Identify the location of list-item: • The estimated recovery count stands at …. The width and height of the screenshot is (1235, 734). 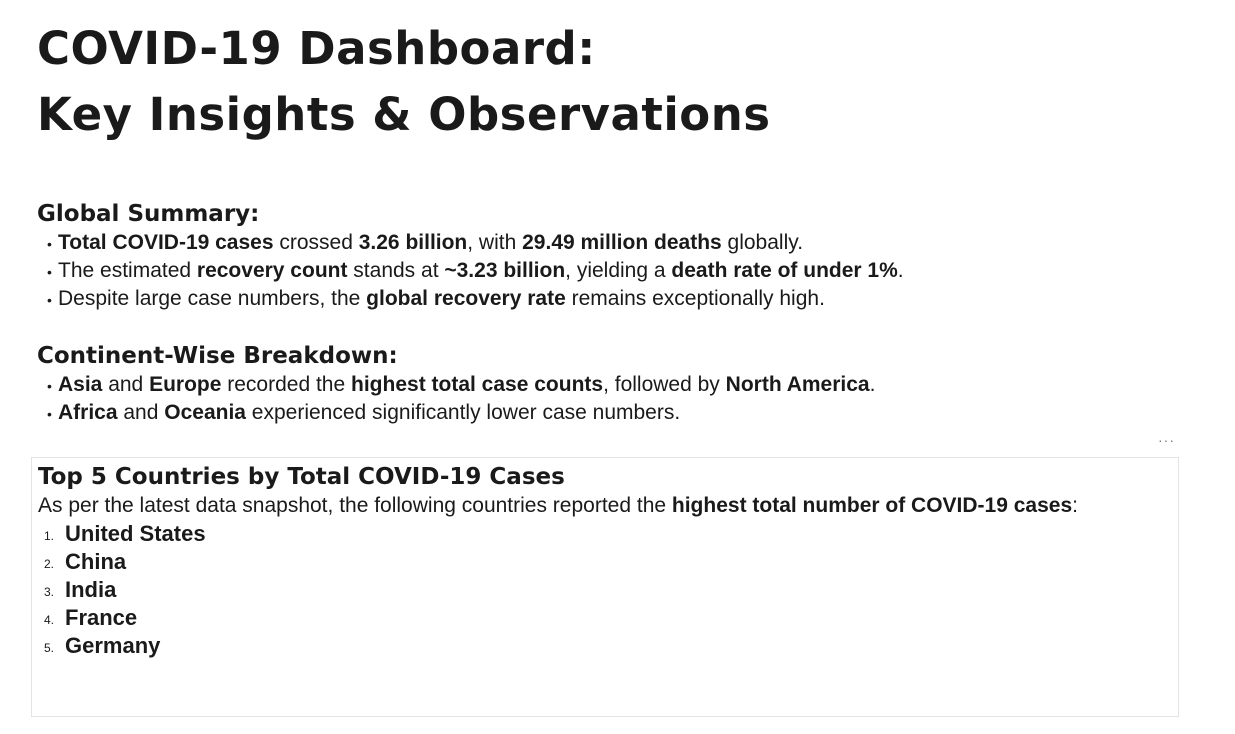
(470, 271).